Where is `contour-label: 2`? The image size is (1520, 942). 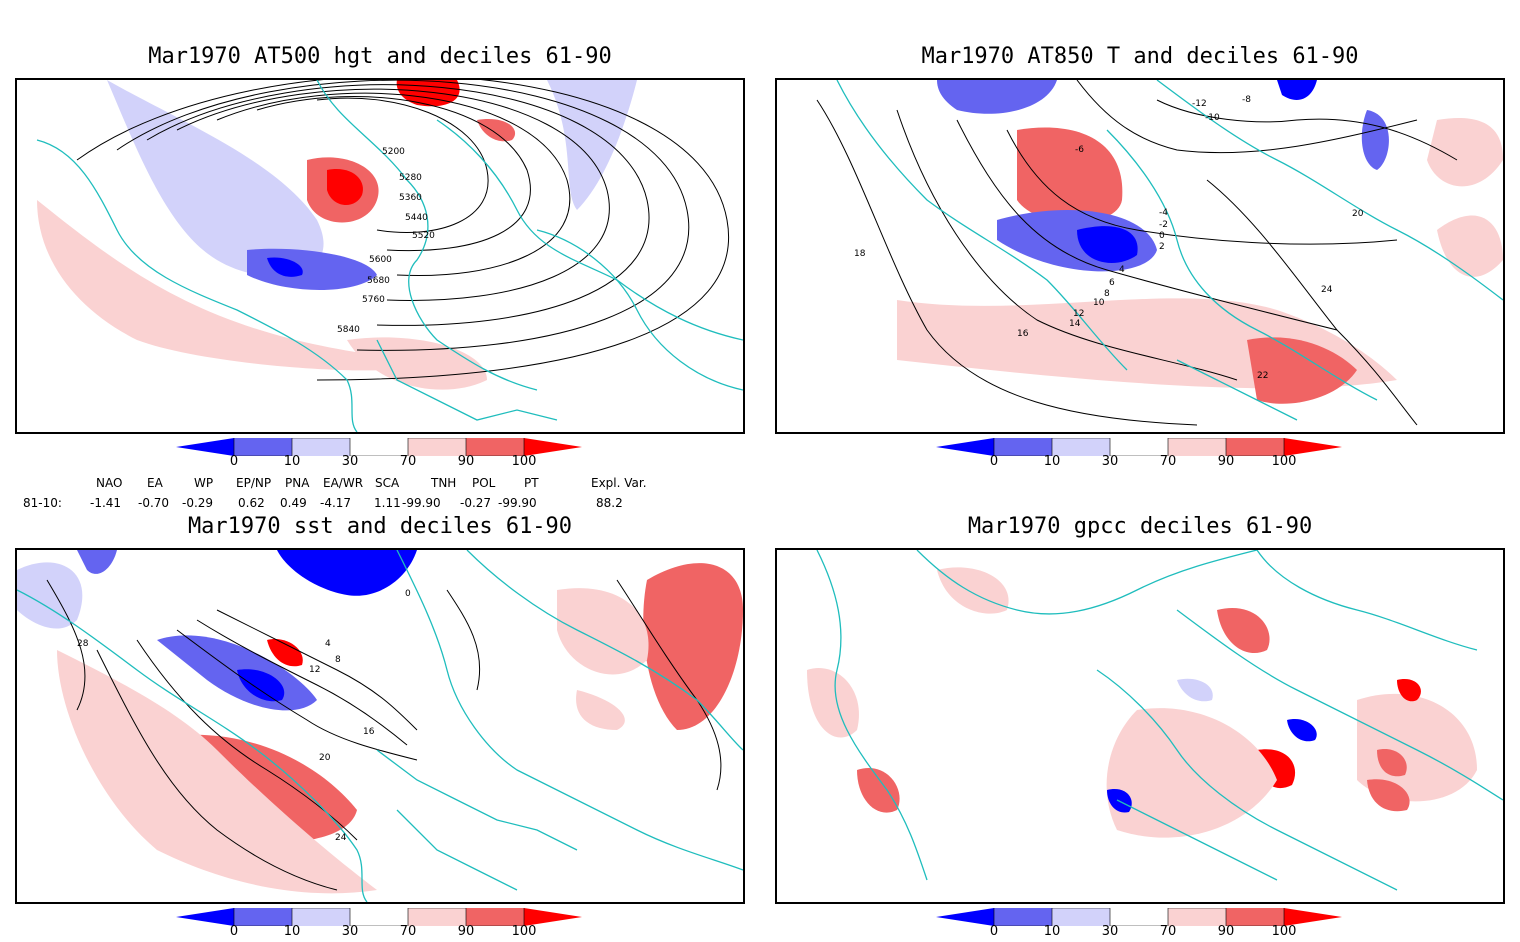
contour-label: 2 is located at coordinates (1162, 247).